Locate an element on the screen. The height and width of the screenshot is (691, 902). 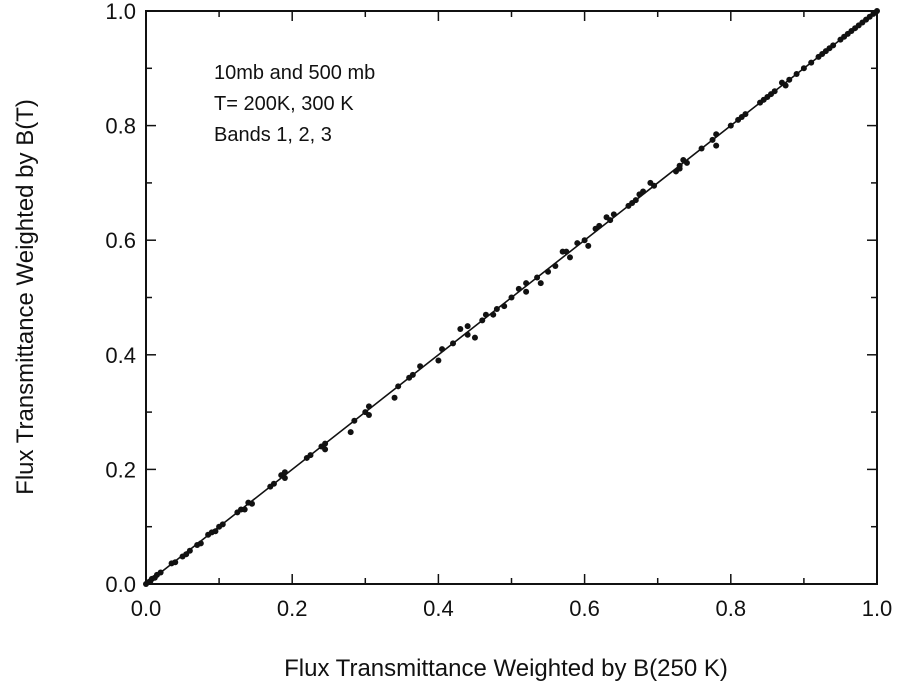
x-tick-label: 0.2 is located at coordinates (292, 608).